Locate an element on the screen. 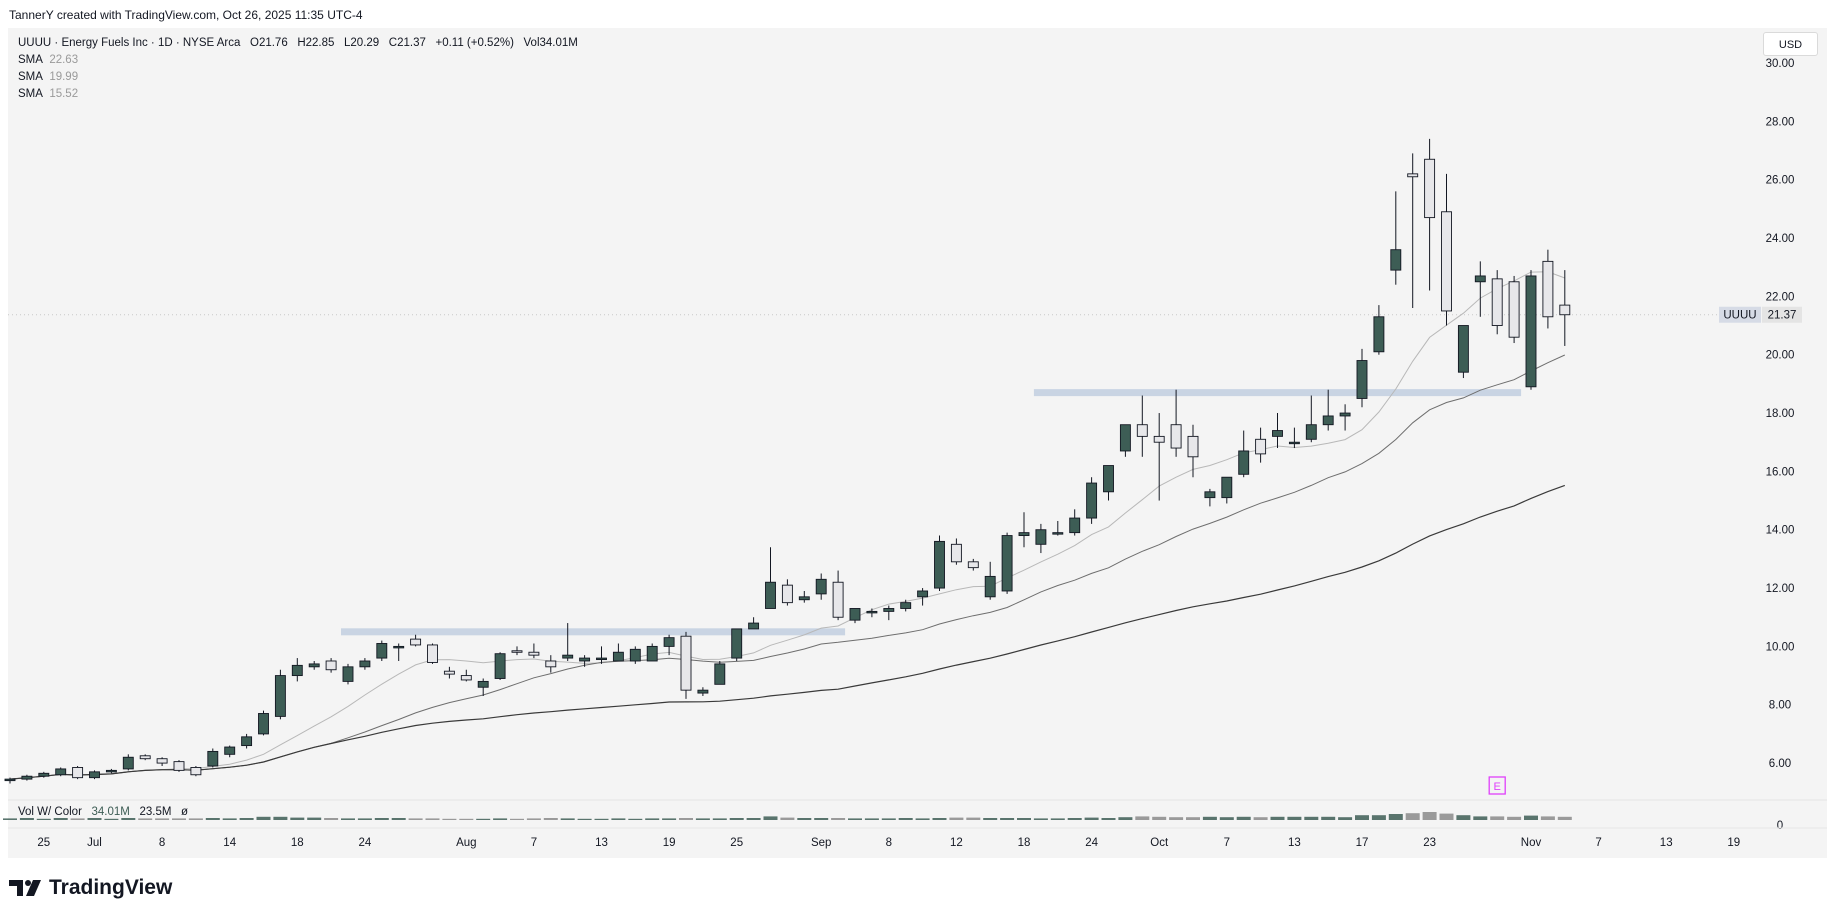 This screenshot has height=917, width=1835. tradingview-logo: TradingView is located at coordinates (90, 888).